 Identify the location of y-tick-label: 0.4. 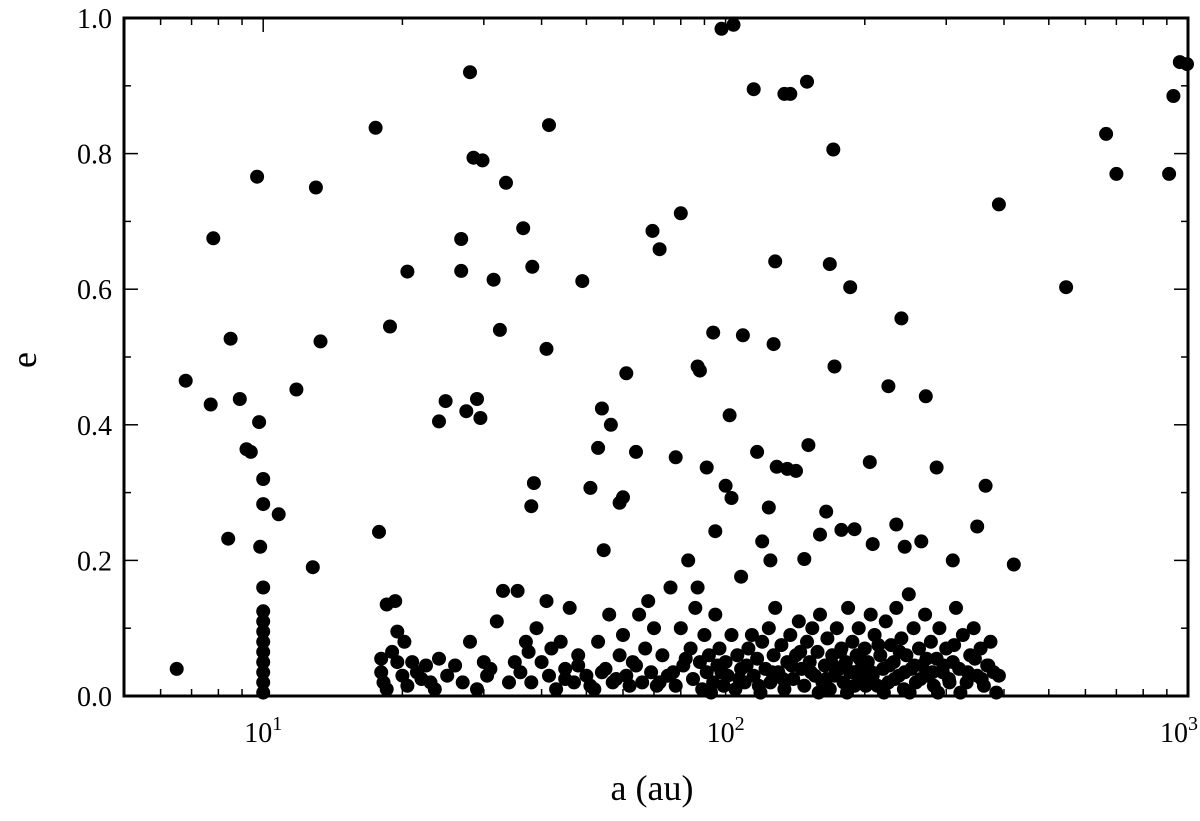
(94, 426).